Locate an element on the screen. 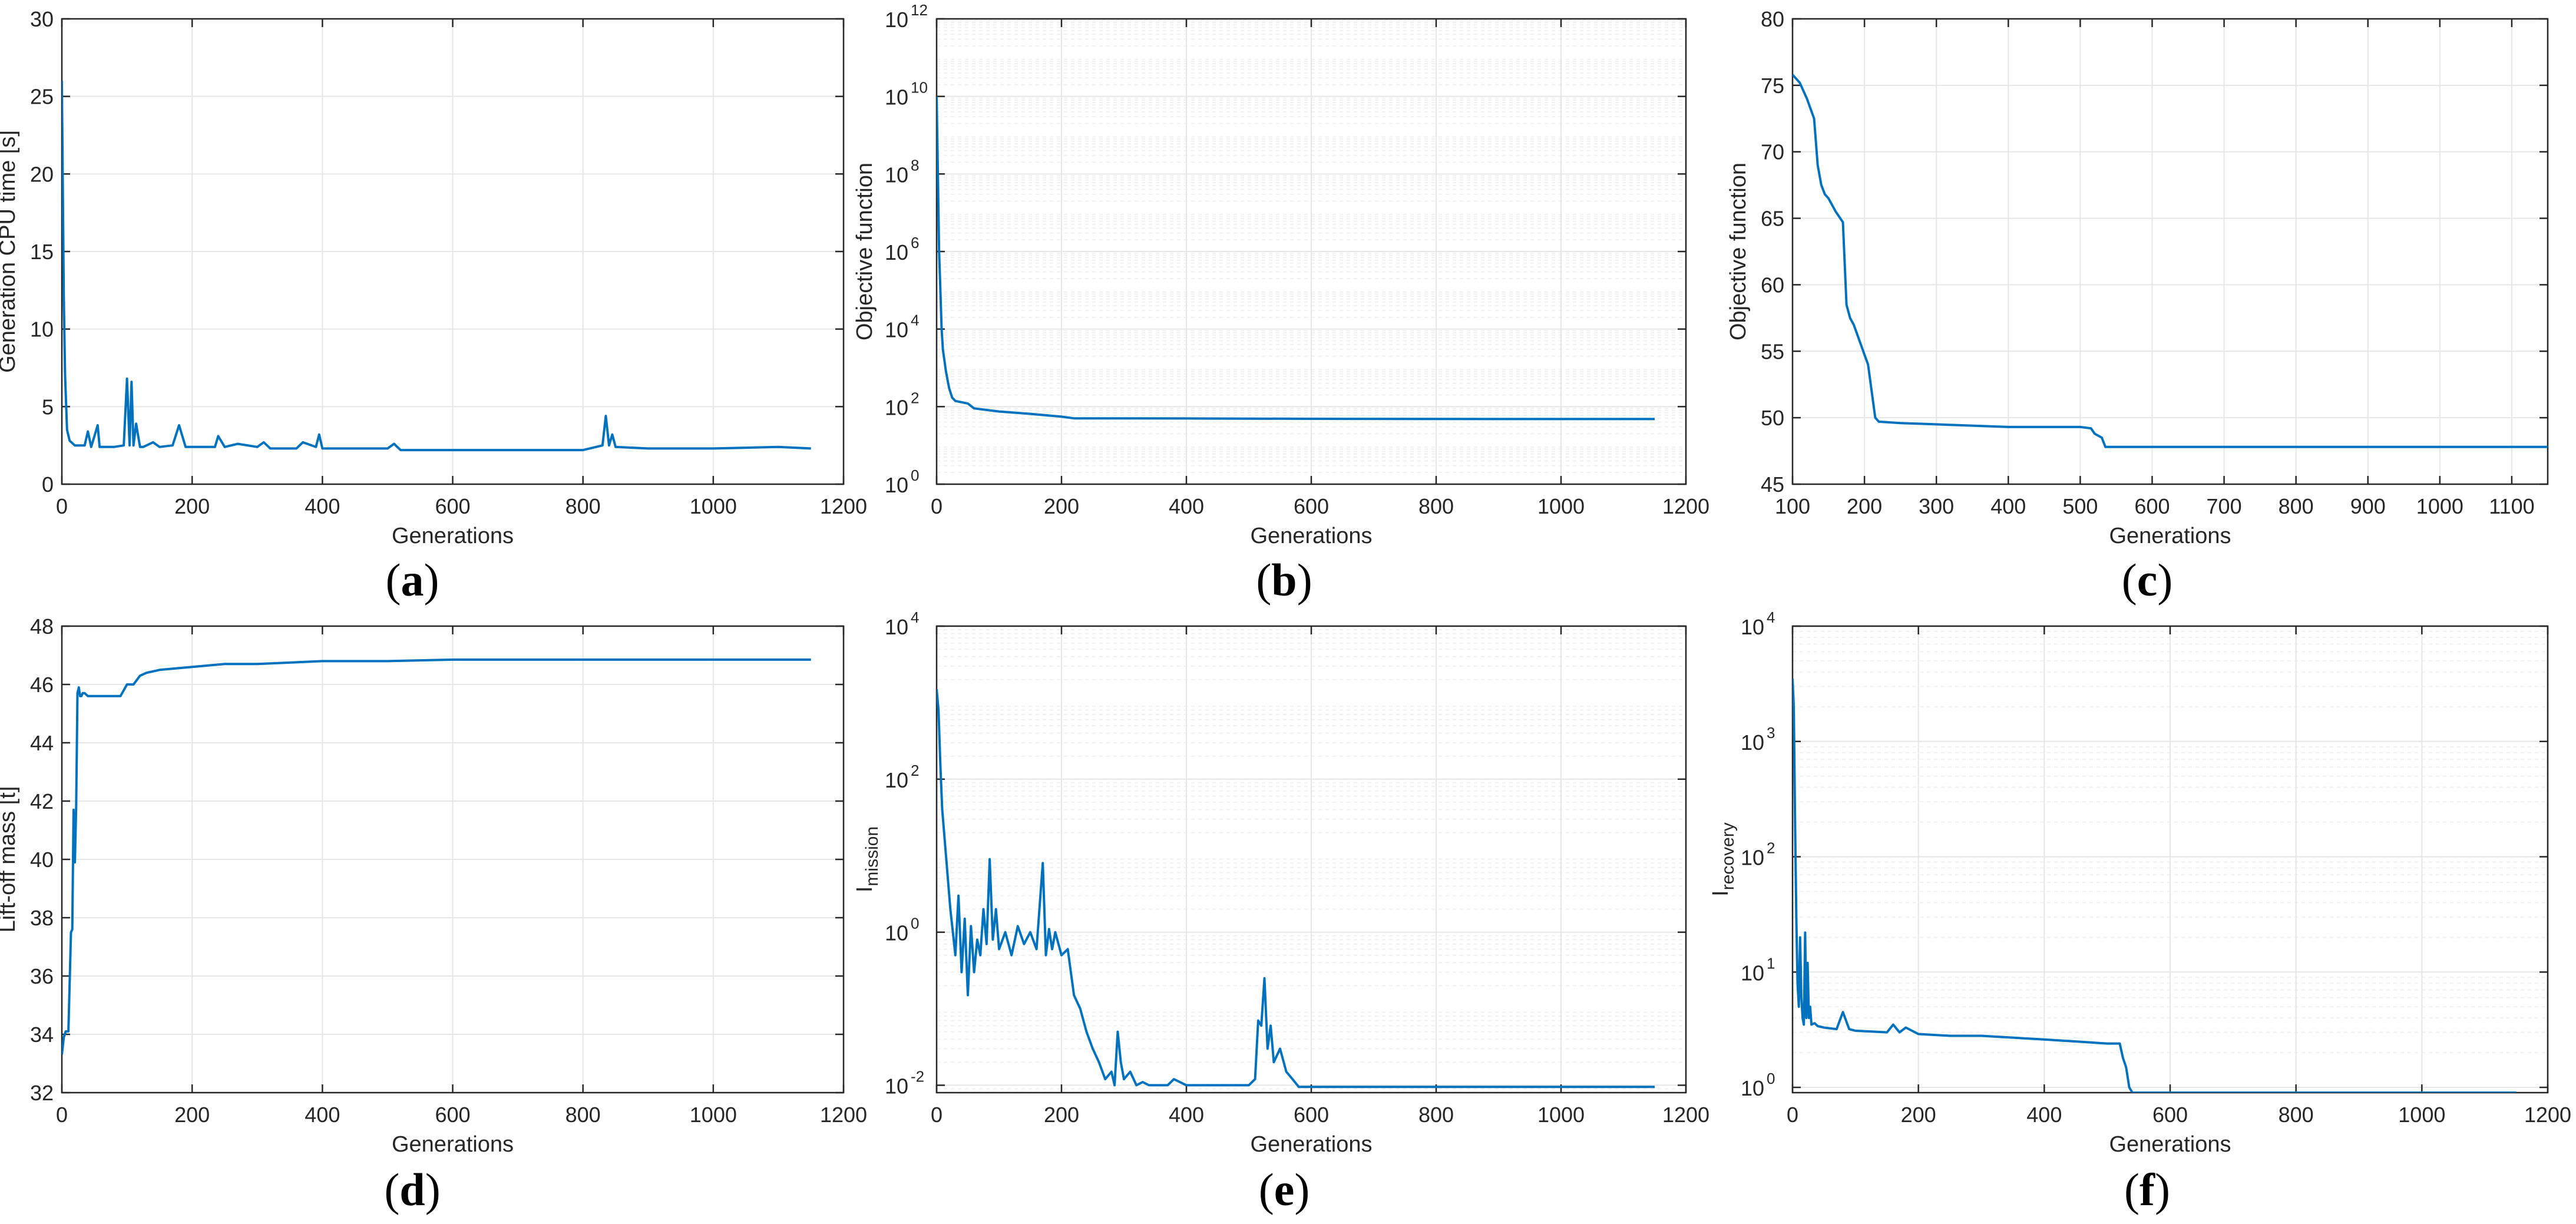 This screenshot has width=2576, height=1224. x-tick-label: 900 is located at coordinates (2368, 506).